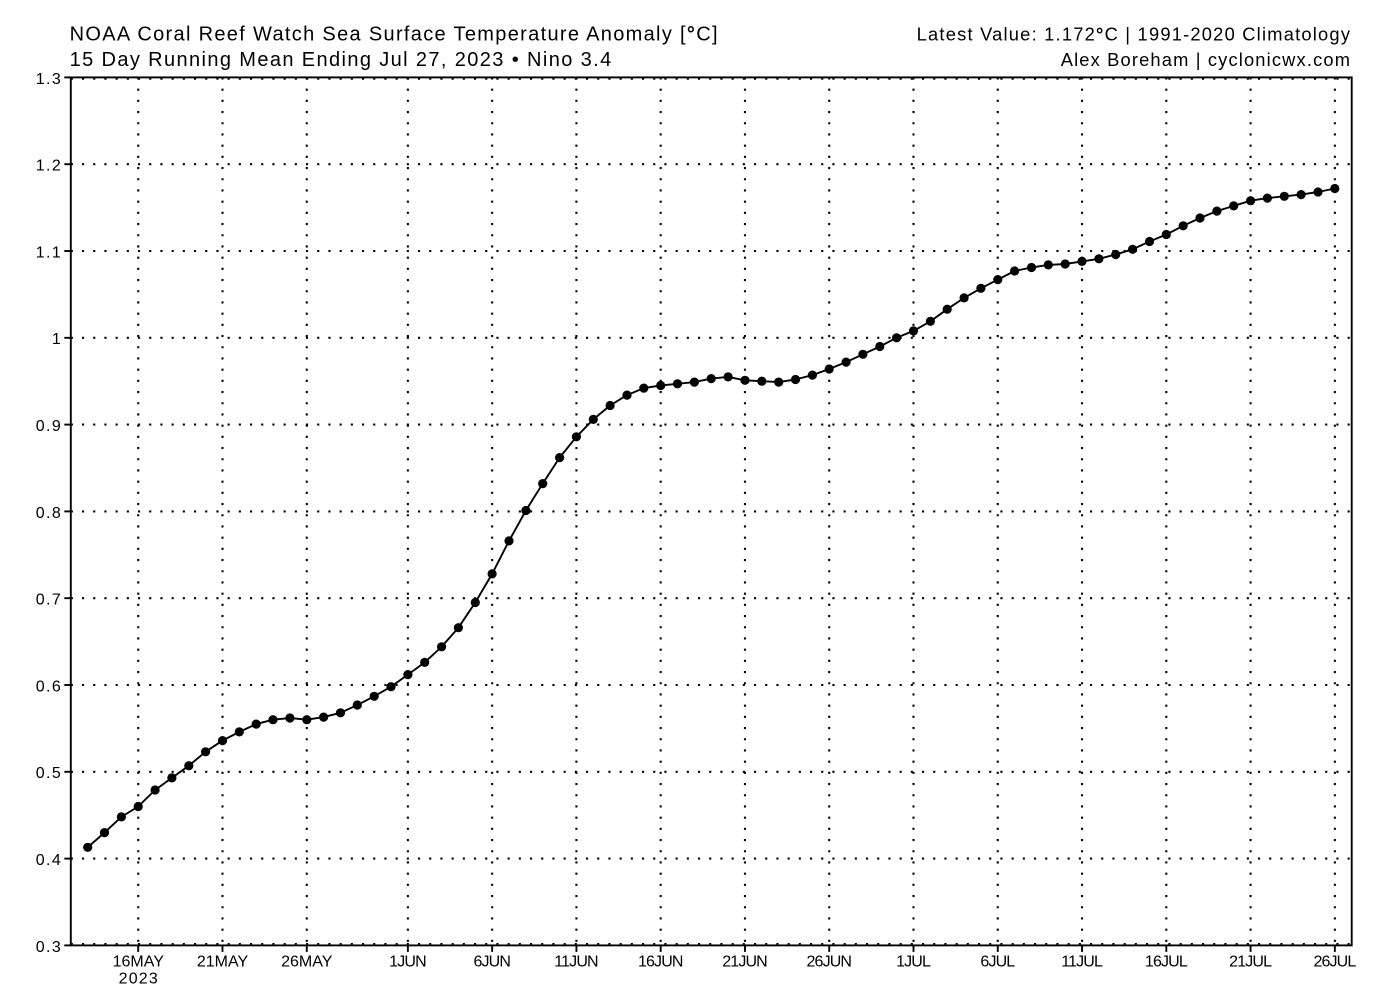  Describe the element at coordinates (1334, 962) in the screenshot. I see `svg-text: 26JUL` at that location.